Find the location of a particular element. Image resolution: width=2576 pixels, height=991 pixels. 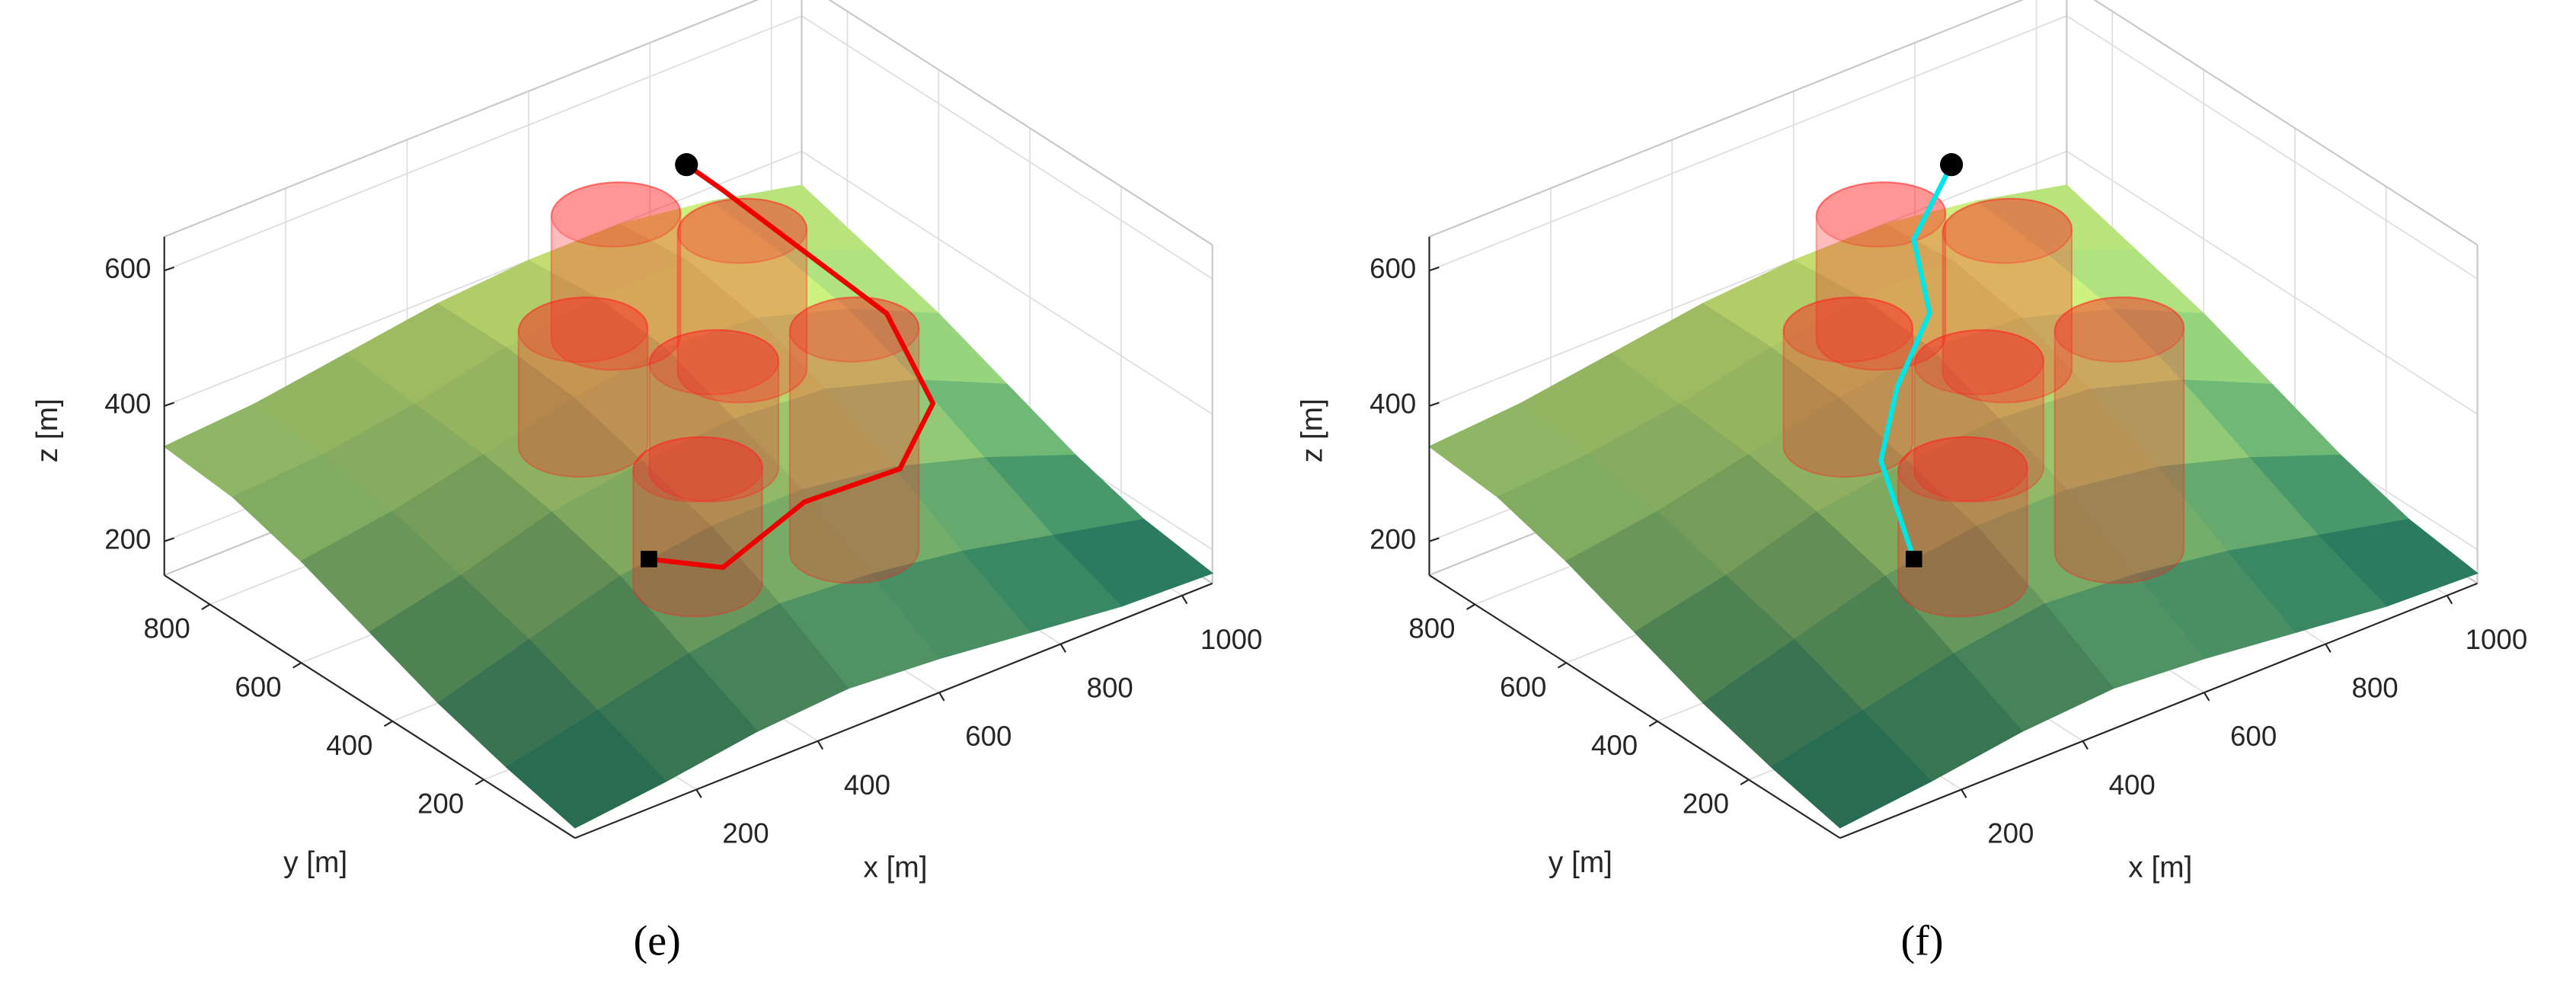

path-line is located at coordinates (1916, 362).